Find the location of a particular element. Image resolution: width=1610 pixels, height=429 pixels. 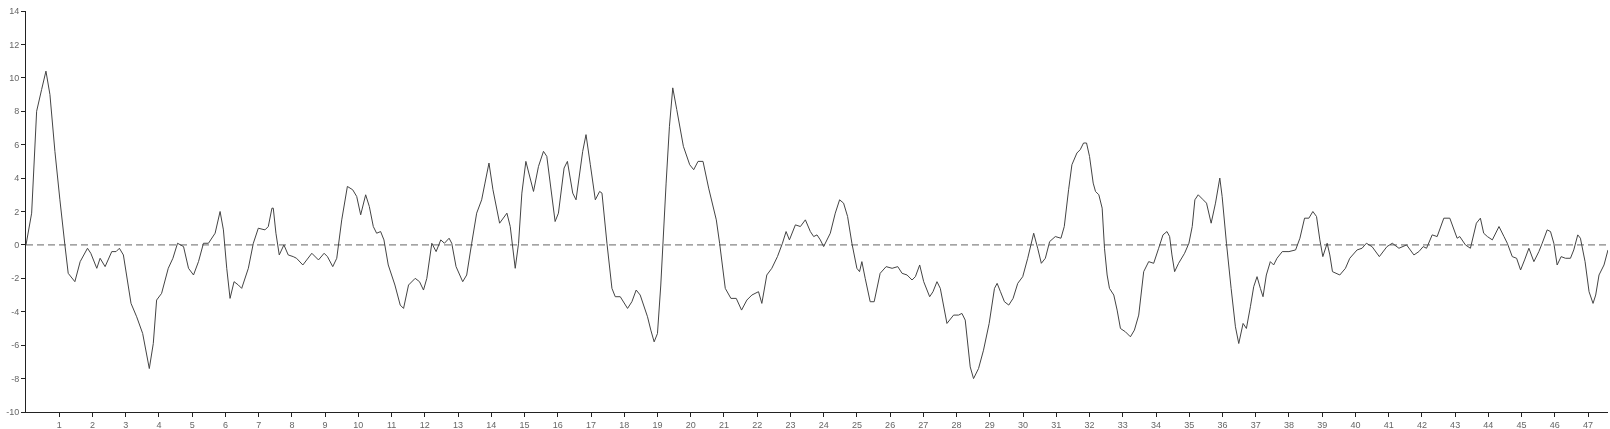

x-tick-label: 4 is located at coordinates (159, 424).